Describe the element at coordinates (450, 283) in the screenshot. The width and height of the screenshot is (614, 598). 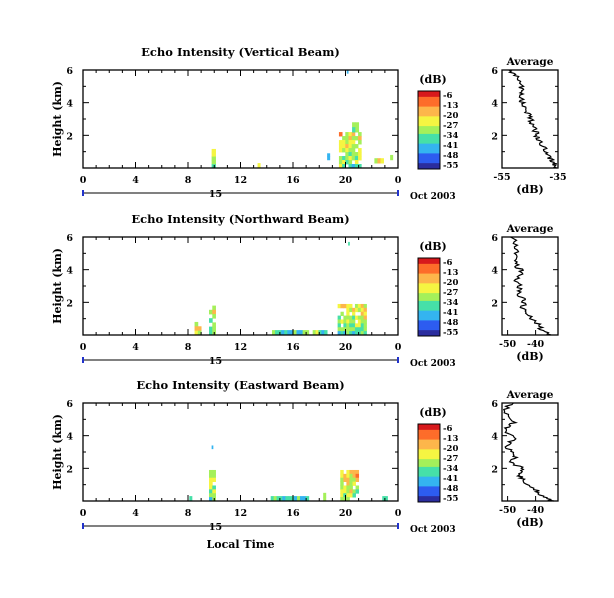
I see `colorbar-tick-label: -20` at that location.